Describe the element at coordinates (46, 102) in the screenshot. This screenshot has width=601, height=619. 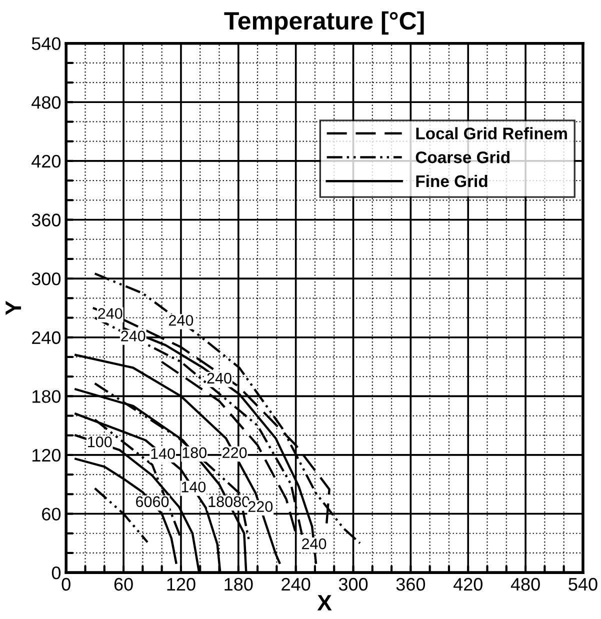
I see `y-tick-label: 480` at that location.